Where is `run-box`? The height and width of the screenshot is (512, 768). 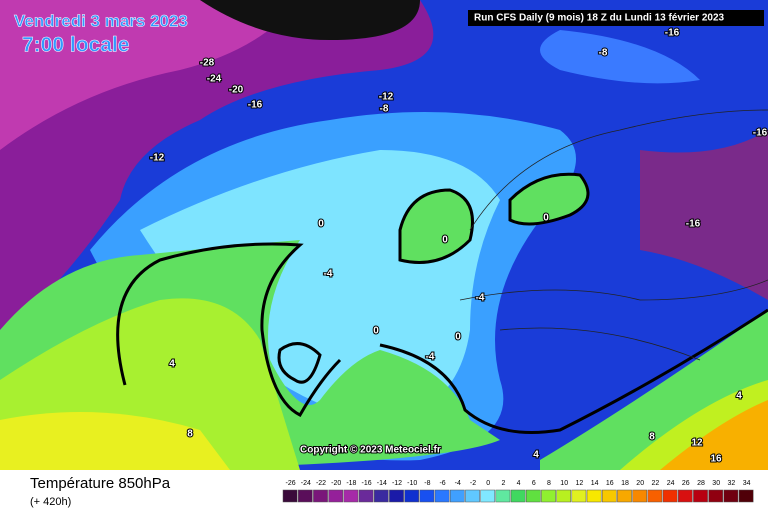
run-box is located at coordinates (616, 18).